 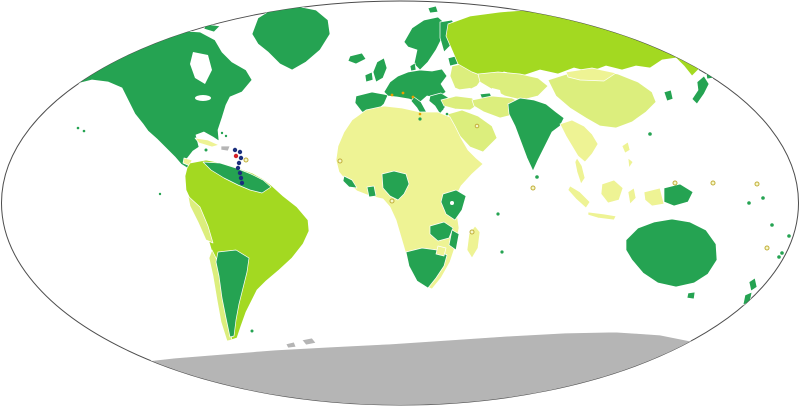 I want to click on region-africa, so click(x=409, y=197).